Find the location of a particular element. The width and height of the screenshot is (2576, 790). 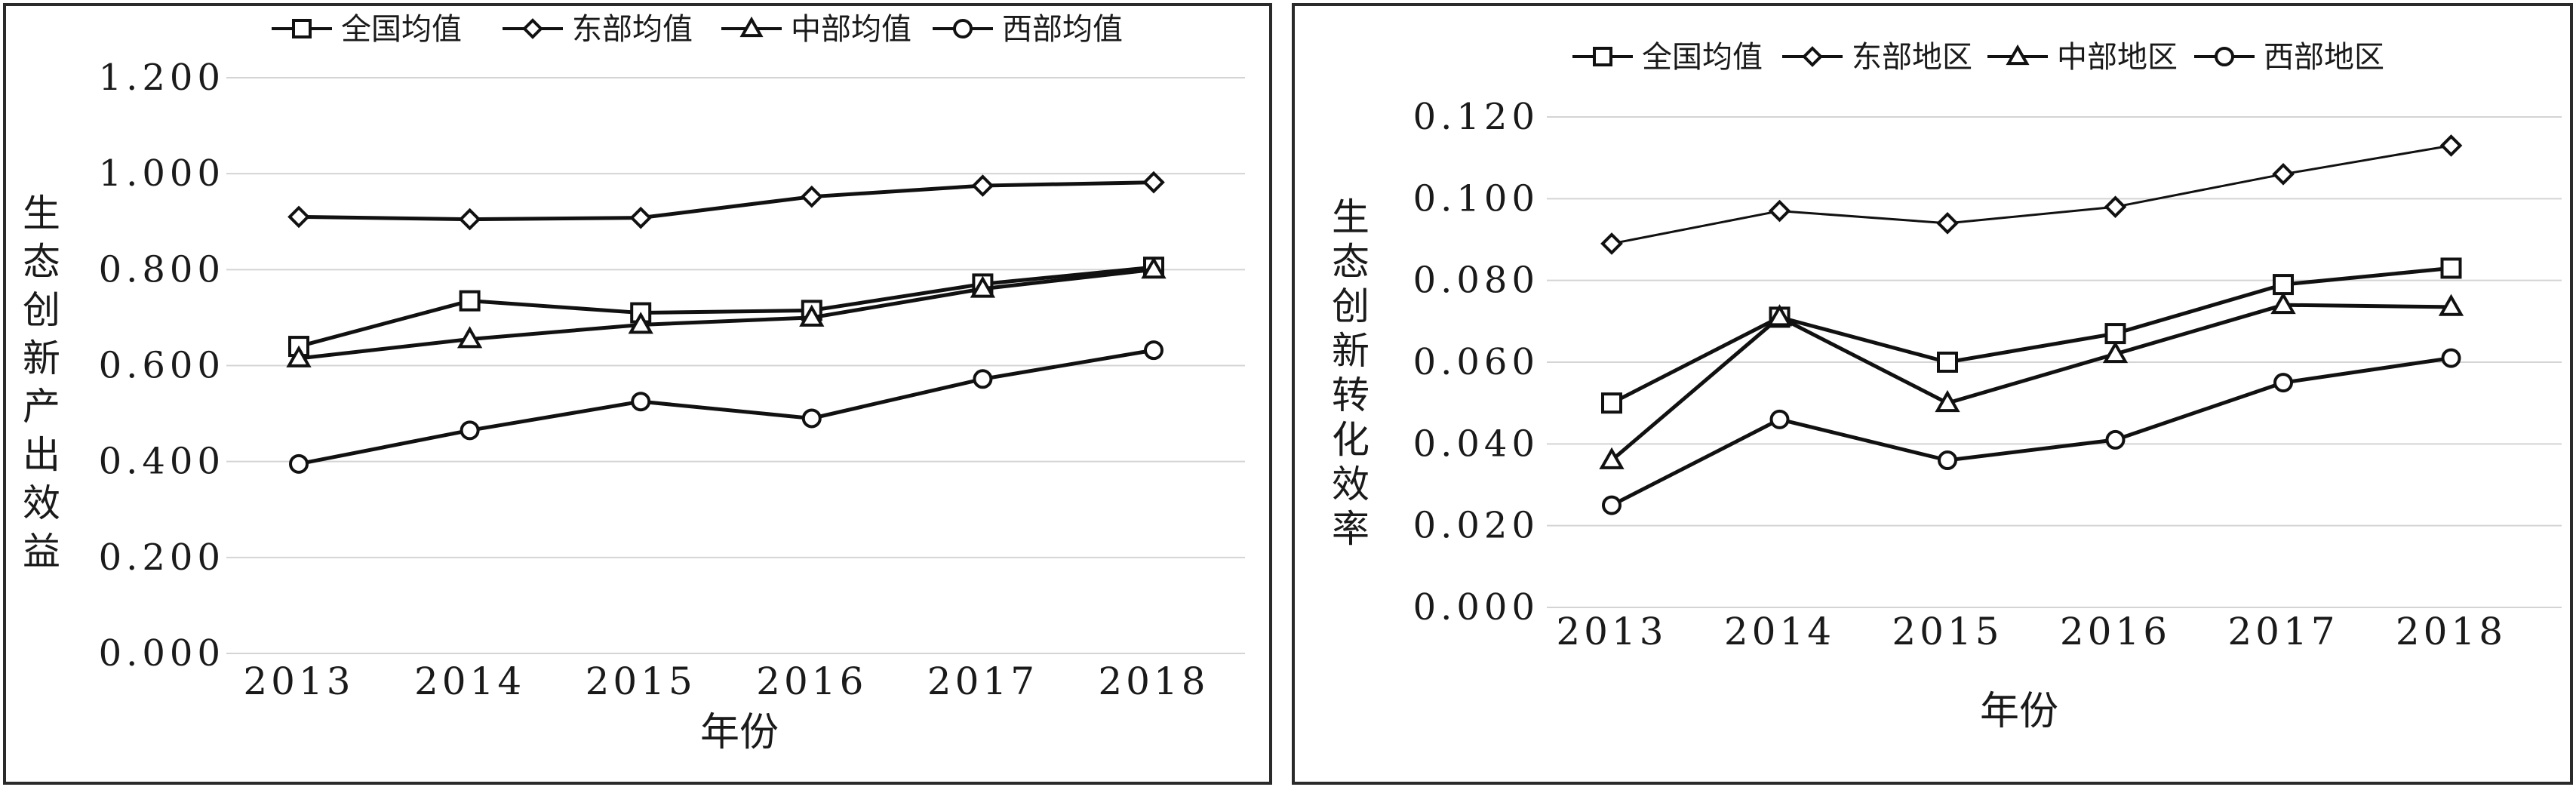

legend-label: 东部均值 is located at coordinates (632, 29).